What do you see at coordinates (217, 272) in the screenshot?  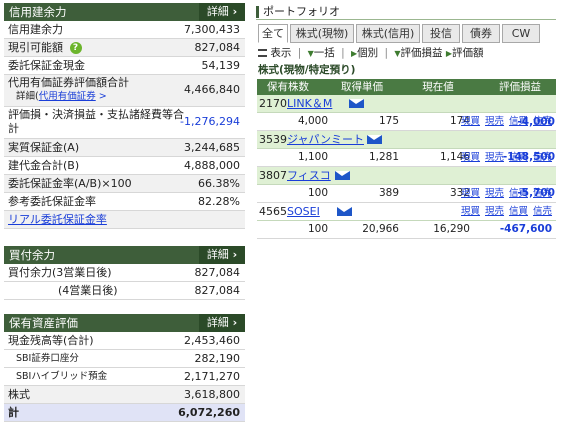 I see `buying-row-value: 827,084` at bounding box center [217, 272].